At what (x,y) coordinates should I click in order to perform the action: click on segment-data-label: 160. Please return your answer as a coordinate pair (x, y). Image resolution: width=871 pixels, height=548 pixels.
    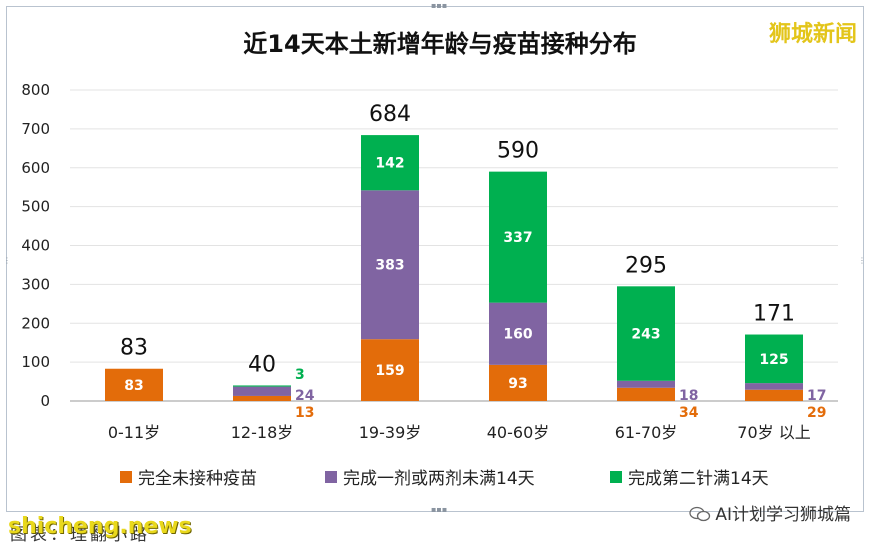
    Looking at the image, I should click on (517, 335).